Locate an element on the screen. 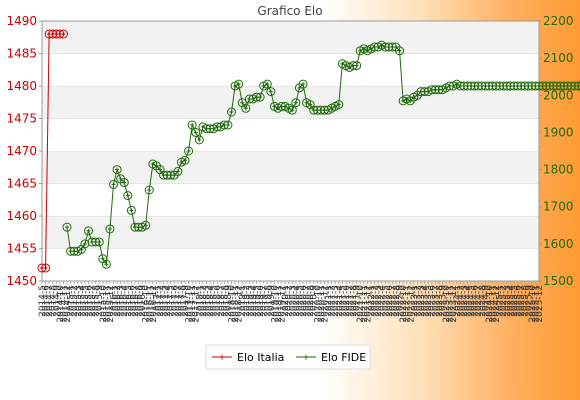  x-tick-label: 2022-3 is located at coordinates (379, 301).